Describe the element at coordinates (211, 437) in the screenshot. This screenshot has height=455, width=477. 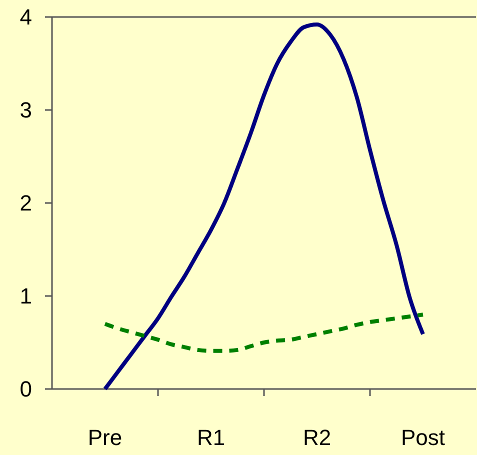
I see `x-tick-label: R1` at that location.